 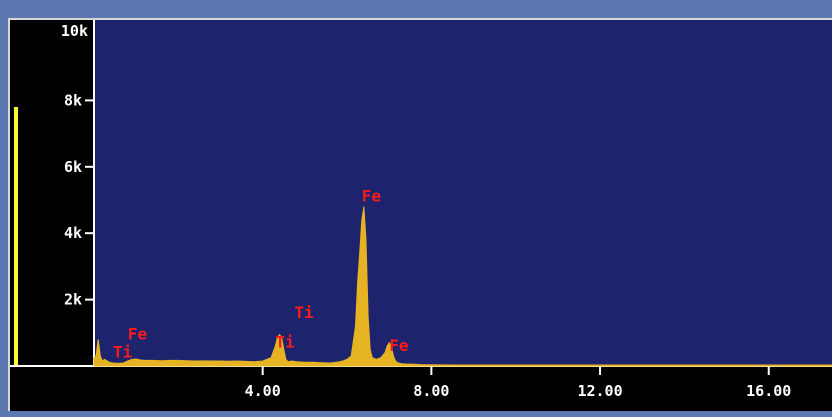 What do you see at coordinates (73, 100) in the screenshot?
I see `y-tick-label: 8k` at bounding box center [73, 100].